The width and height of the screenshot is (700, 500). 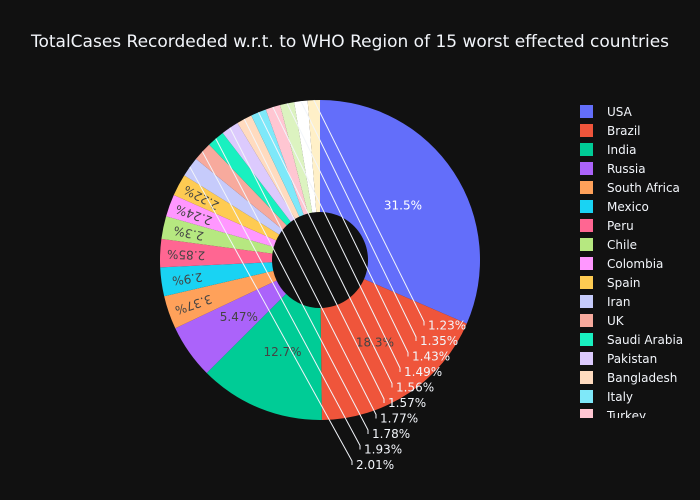 I want to click on legend-label: Pakistan, so click(x=632, y=358).